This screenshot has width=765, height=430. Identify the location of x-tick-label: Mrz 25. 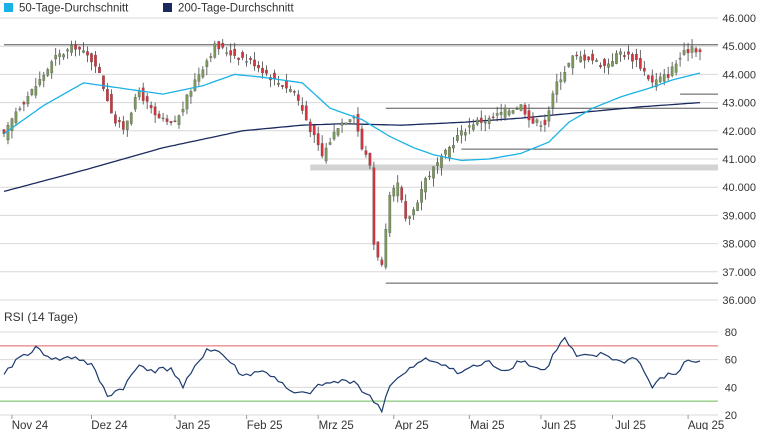
(336, 425).